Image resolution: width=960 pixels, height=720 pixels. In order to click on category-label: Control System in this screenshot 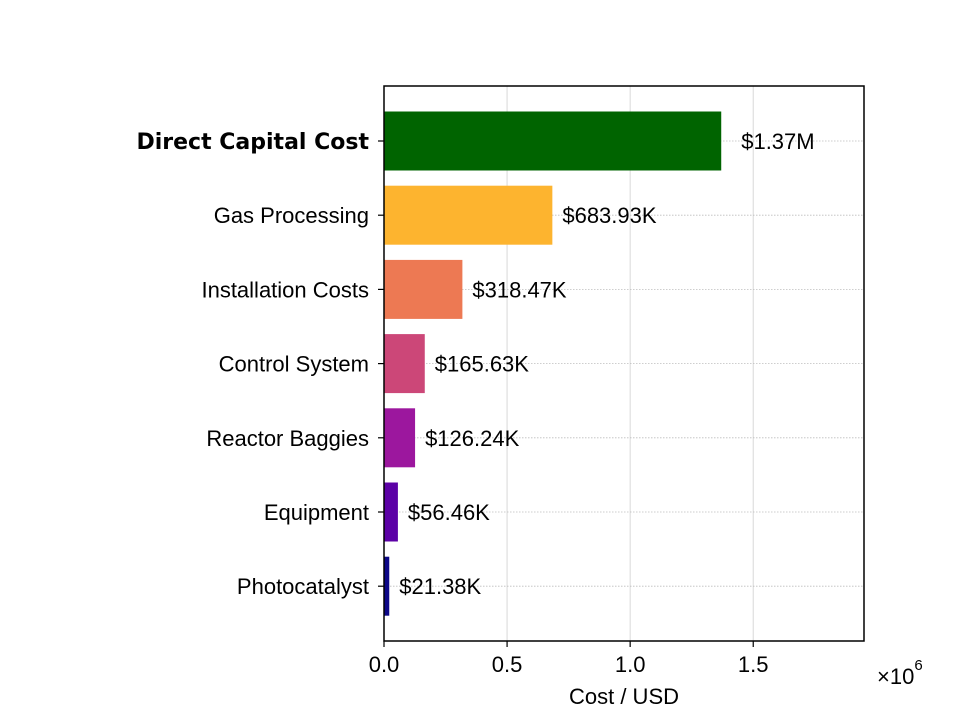, I will do `click(294, 364)`.